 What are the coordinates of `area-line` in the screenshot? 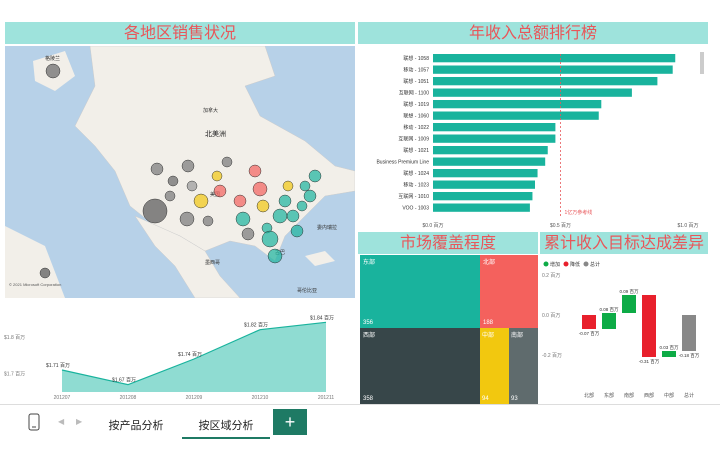 It's located at (194, 353).